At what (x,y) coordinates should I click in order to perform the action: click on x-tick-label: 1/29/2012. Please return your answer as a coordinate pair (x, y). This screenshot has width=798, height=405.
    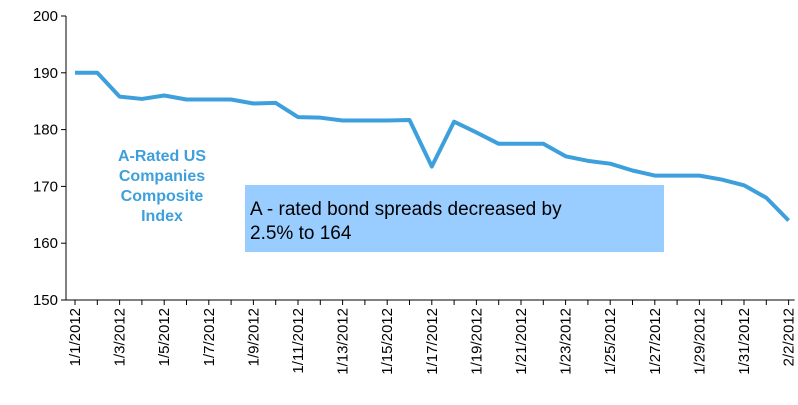
    Looking at the image, I should click on (699, 341).